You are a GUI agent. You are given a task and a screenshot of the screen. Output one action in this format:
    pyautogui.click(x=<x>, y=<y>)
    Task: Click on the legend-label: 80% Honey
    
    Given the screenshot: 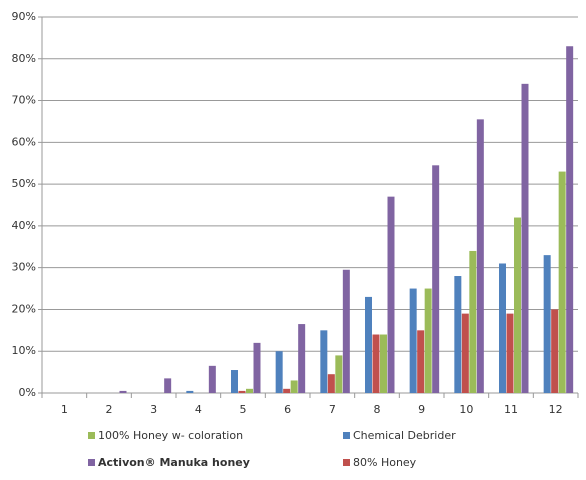 What is the action you would take?
    pyautogui.click(x=385, y=462)
    